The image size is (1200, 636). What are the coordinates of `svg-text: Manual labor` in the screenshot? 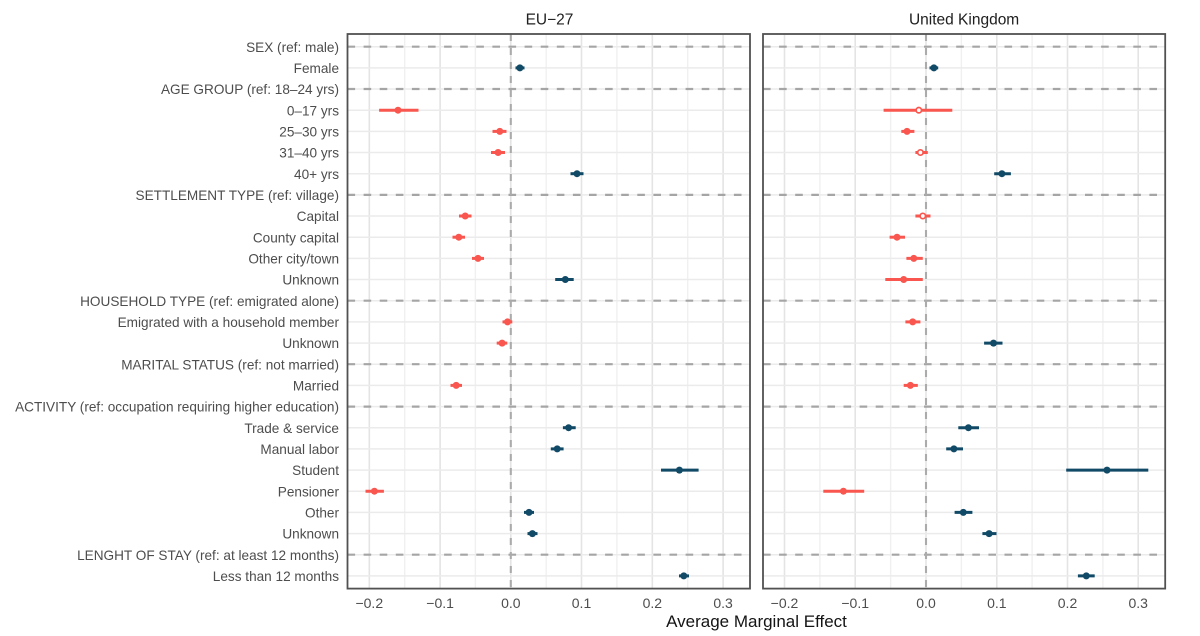 It's located at (299, 449).